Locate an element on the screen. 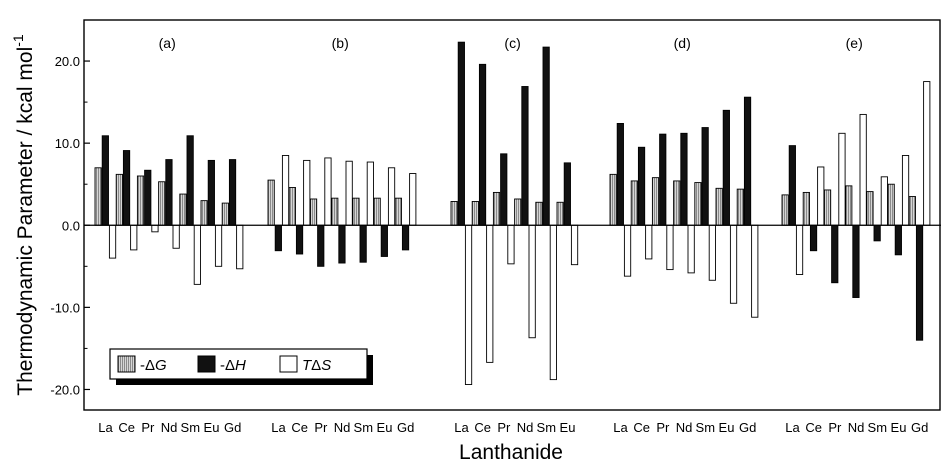  bar-b-Nd-neg_dH is located at coordinates (342, 244).